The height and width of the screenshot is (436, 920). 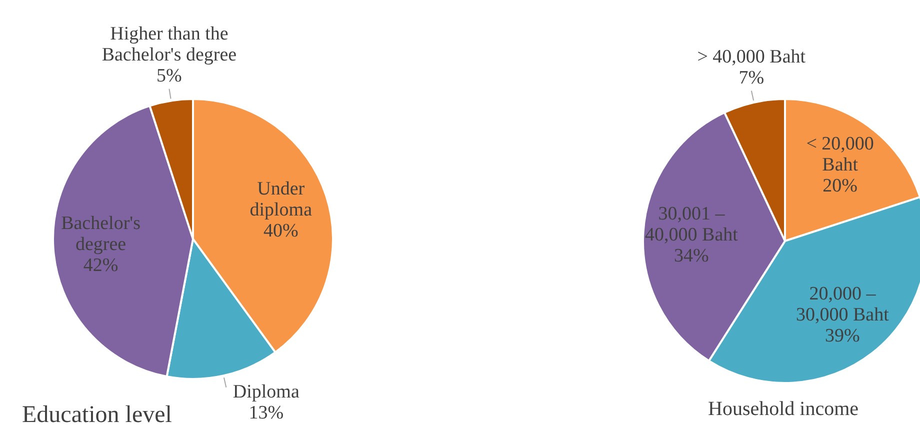 What do you see at coordinates (169, 45) in the screenshot?
I see `slice-label: Higher than the Bachelor's degree` at bounding box center [169, 45].